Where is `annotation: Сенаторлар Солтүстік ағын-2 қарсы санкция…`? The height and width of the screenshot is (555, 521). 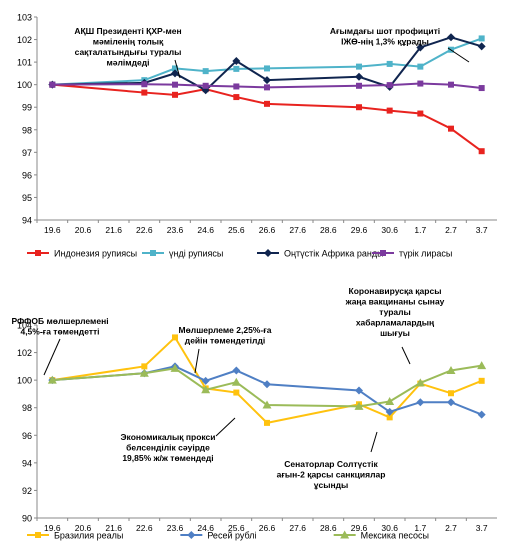 annotation: Сенаторлар Солтүстік ағын-2 қарсы санкция… is located at coordinates (331, 460).